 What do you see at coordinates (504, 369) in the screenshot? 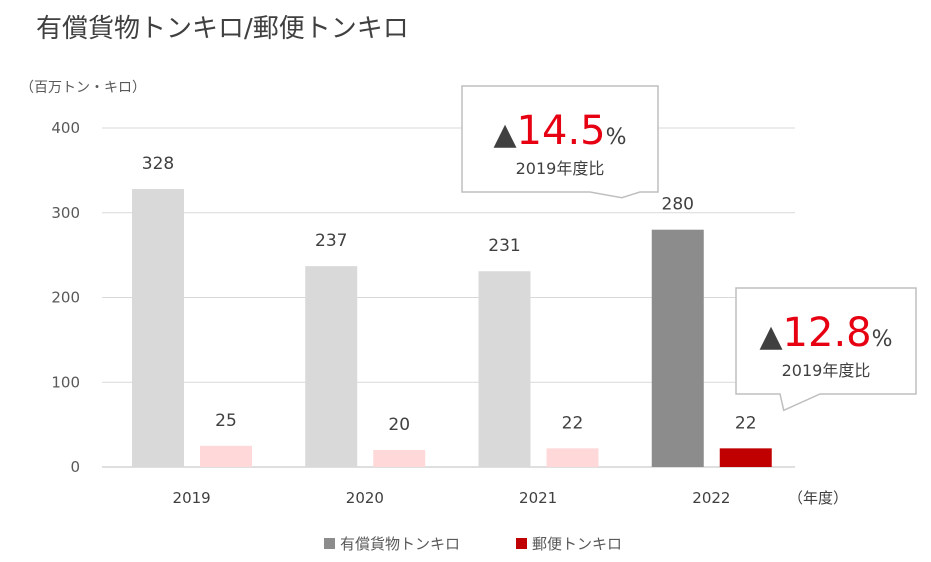
I see `bar-cargo-2021` at bounding box center [504, 369].